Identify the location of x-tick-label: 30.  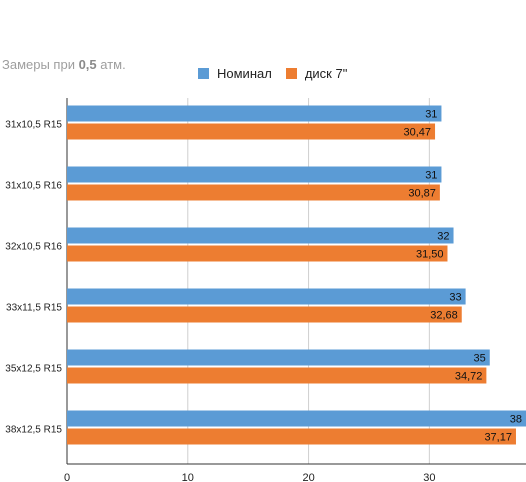
(429, 477).